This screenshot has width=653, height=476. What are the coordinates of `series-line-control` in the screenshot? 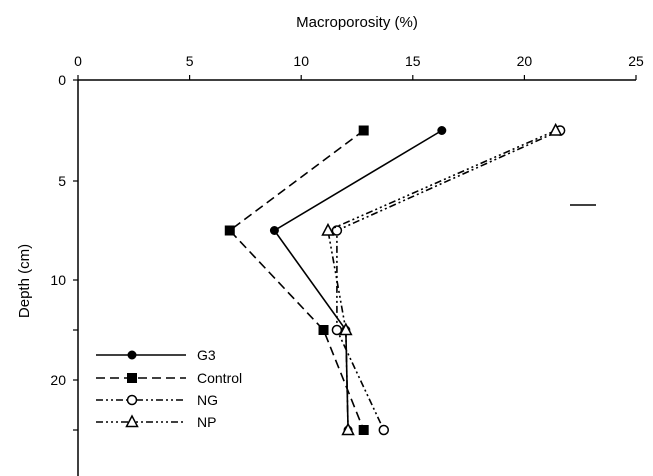 It's located at (296, 280).